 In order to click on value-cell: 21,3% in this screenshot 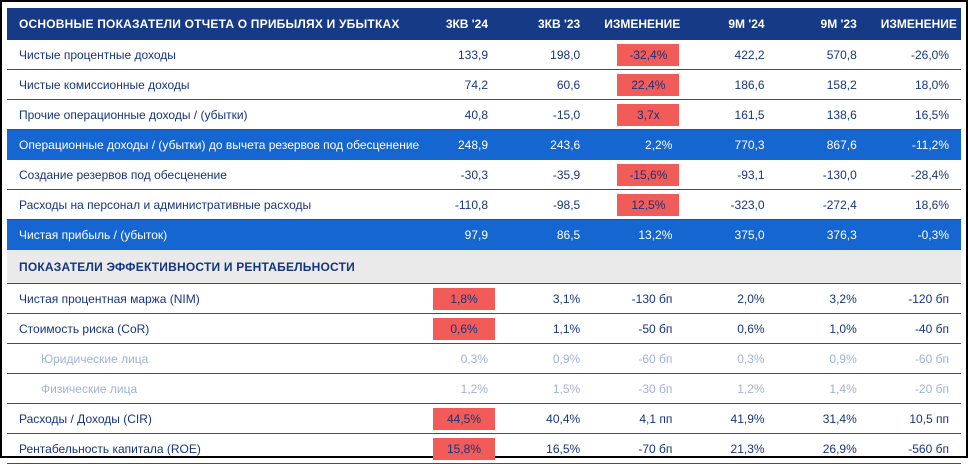, I will do `click(730, 449)`.